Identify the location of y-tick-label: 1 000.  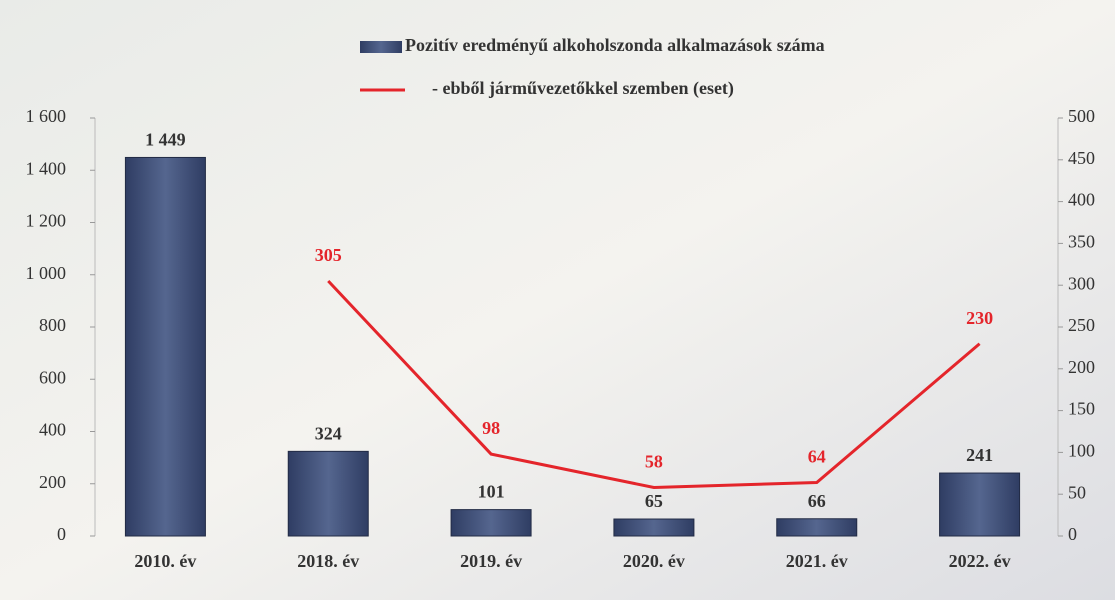
(46, 273).